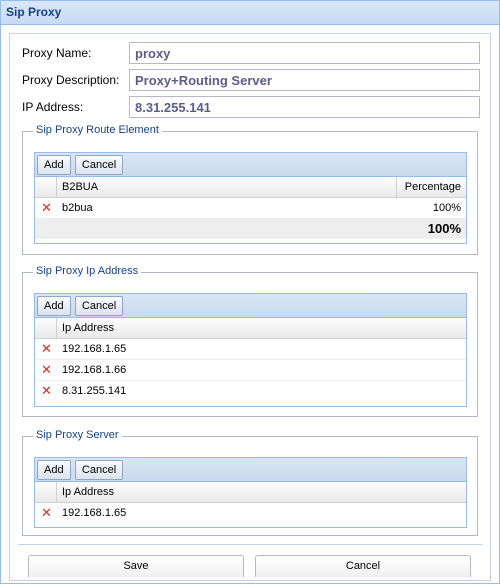 Image resolution: width=500 pixels, height=584 pixels. I want to click on server-grid-header: Ip Address, so click(250, 492).